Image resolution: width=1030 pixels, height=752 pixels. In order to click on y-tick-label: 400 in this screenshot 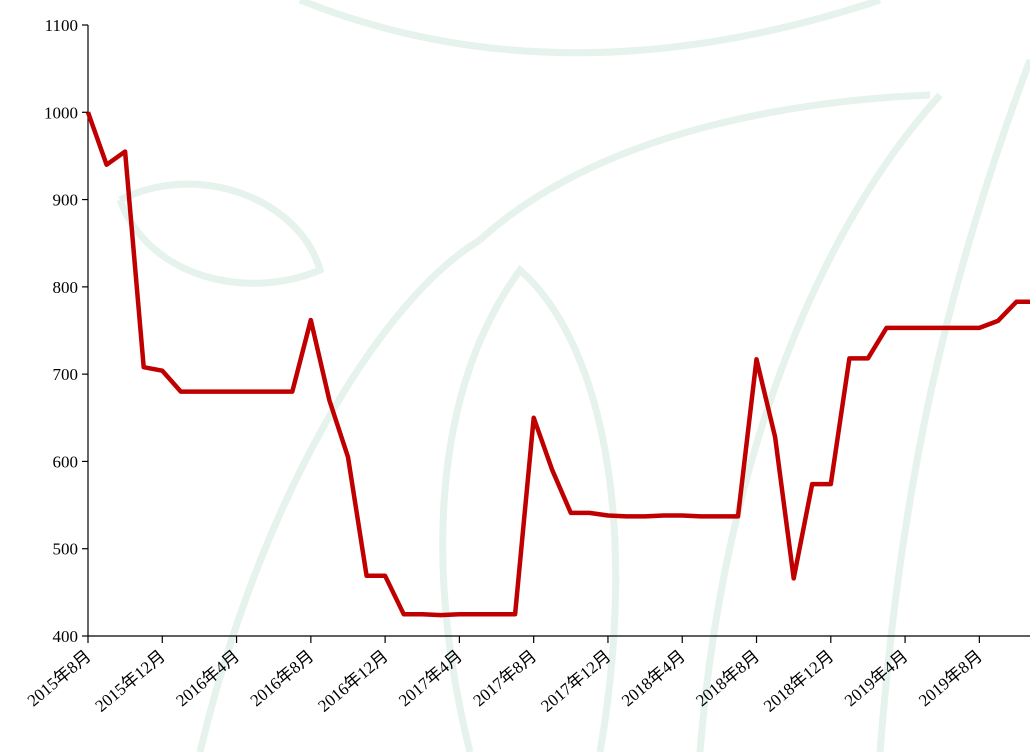, I will do `click(66, 636)`.